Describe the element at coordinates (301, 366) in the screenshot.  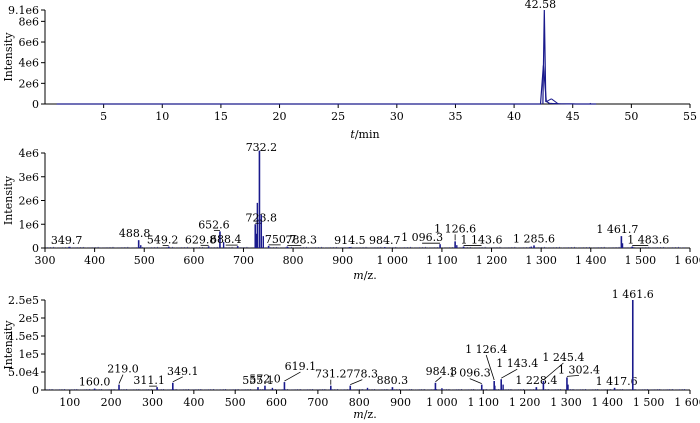
I see `peak-label: 619.1` at that location.